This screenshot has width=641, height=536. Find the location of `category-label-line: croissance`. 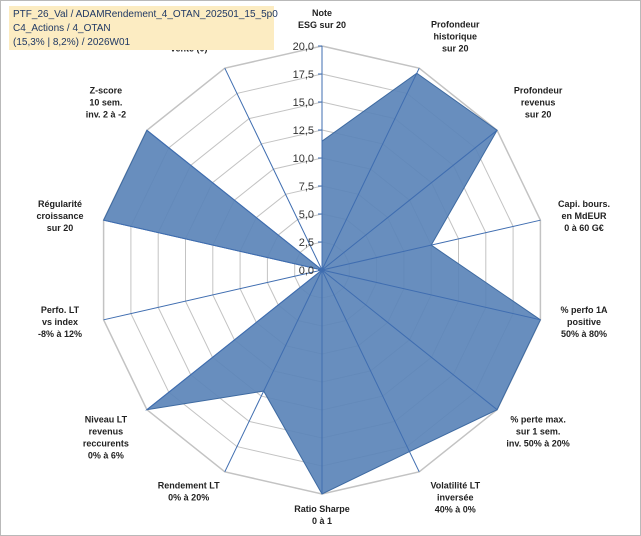

category-label-line: croissance is located at coordinates (59, 216).